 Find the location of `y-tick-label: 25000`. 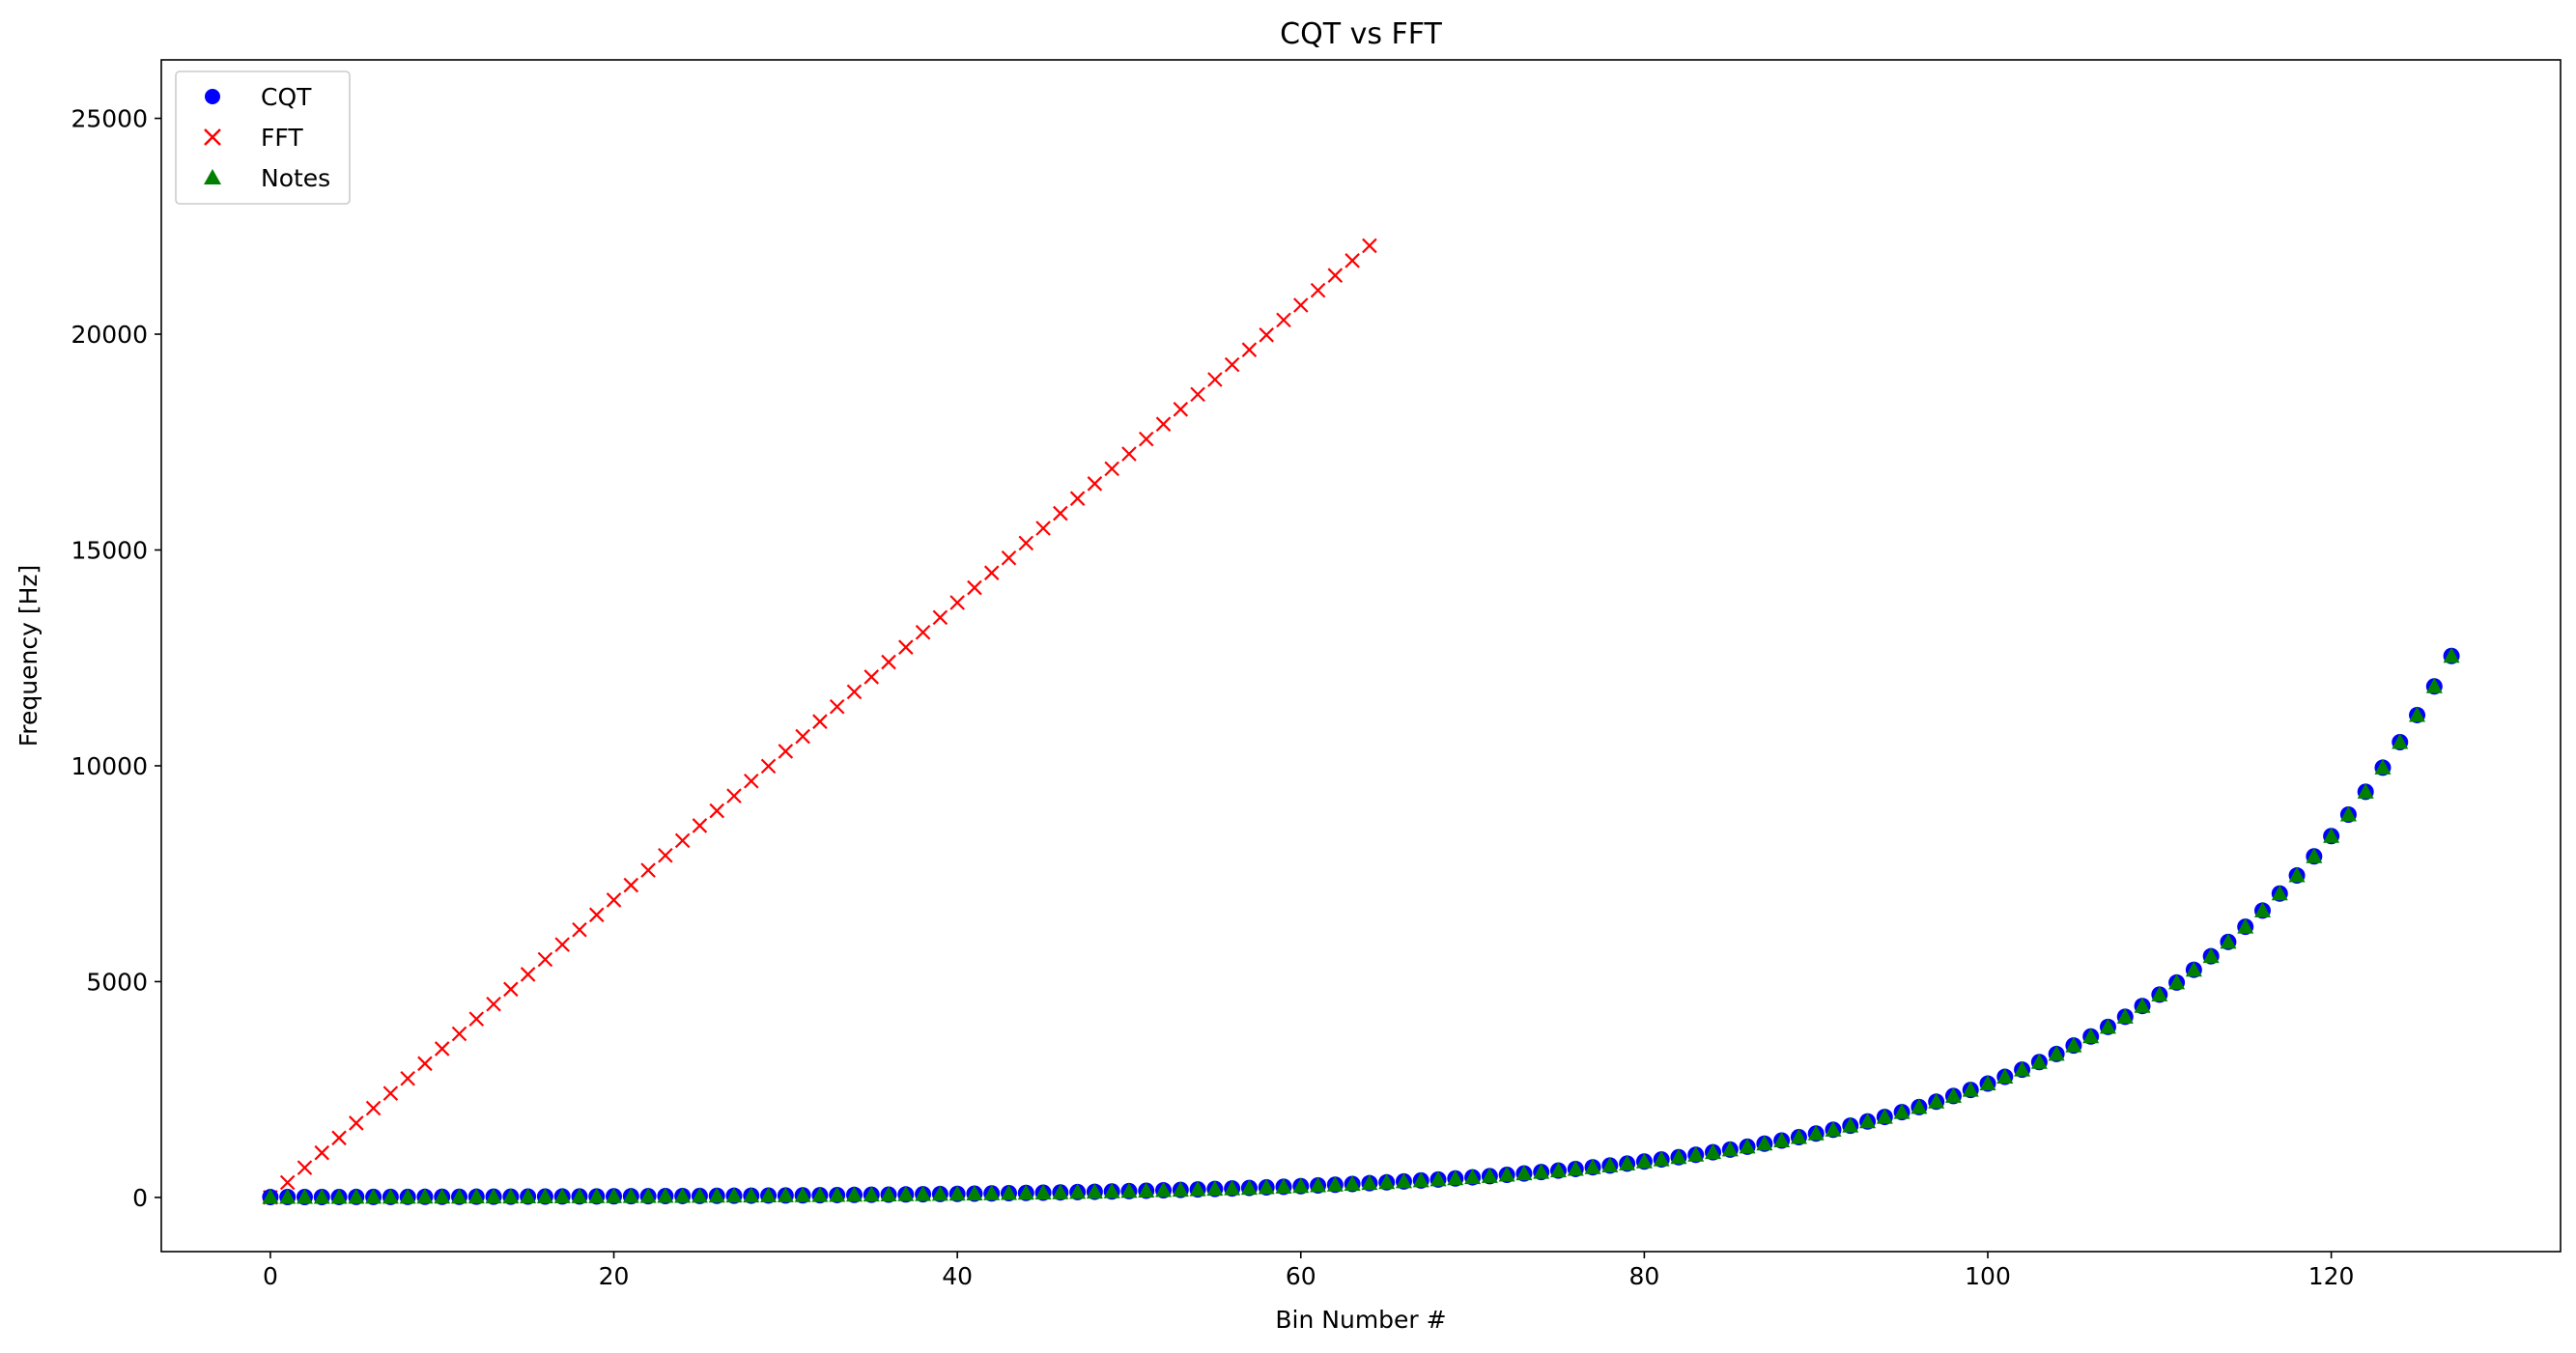

y-tick-label: 25000 is located at coordinates (109, 119).